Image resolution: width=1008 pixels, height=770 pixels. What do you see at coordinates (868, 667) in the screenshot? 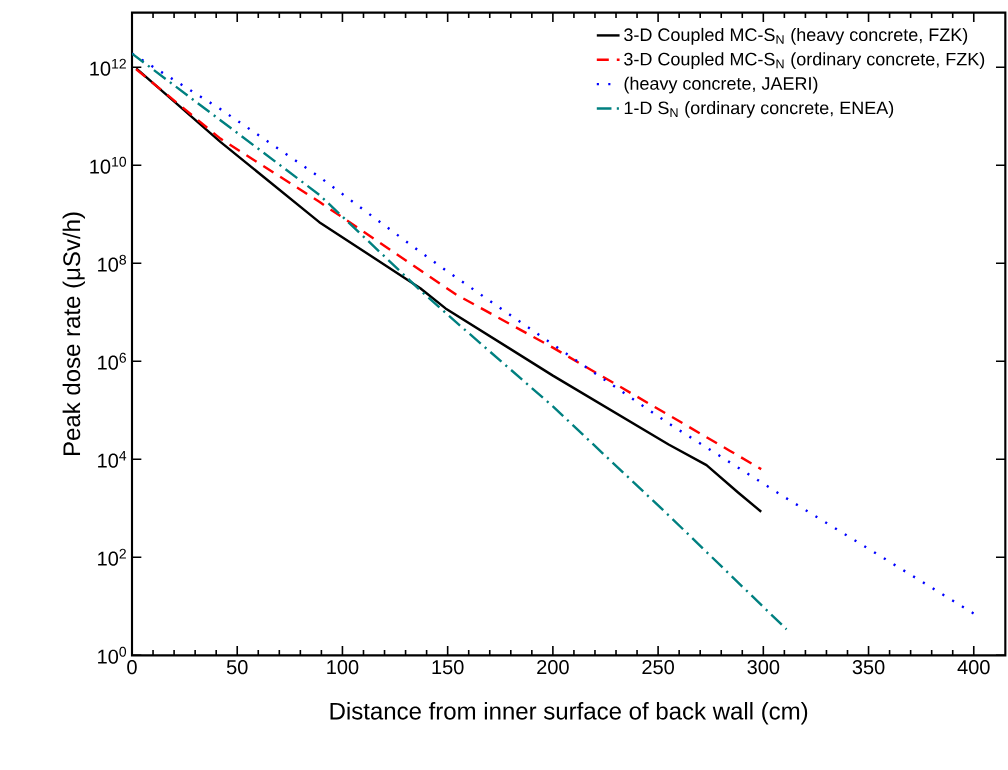
I see `x-tick-label: 350` at bounding box center [868, 667].